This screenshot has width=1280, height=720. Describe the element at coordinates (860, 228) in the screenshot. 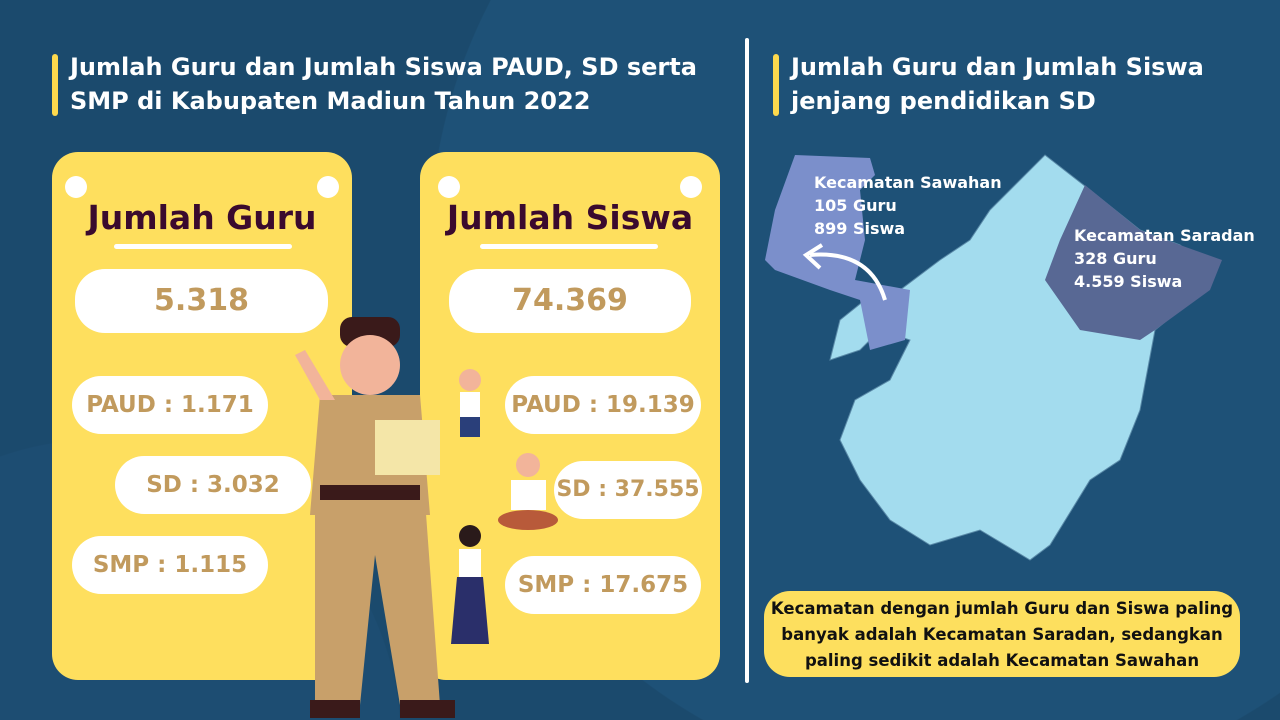

I see `sawahan-siswa: 899 Siswa` at that location.